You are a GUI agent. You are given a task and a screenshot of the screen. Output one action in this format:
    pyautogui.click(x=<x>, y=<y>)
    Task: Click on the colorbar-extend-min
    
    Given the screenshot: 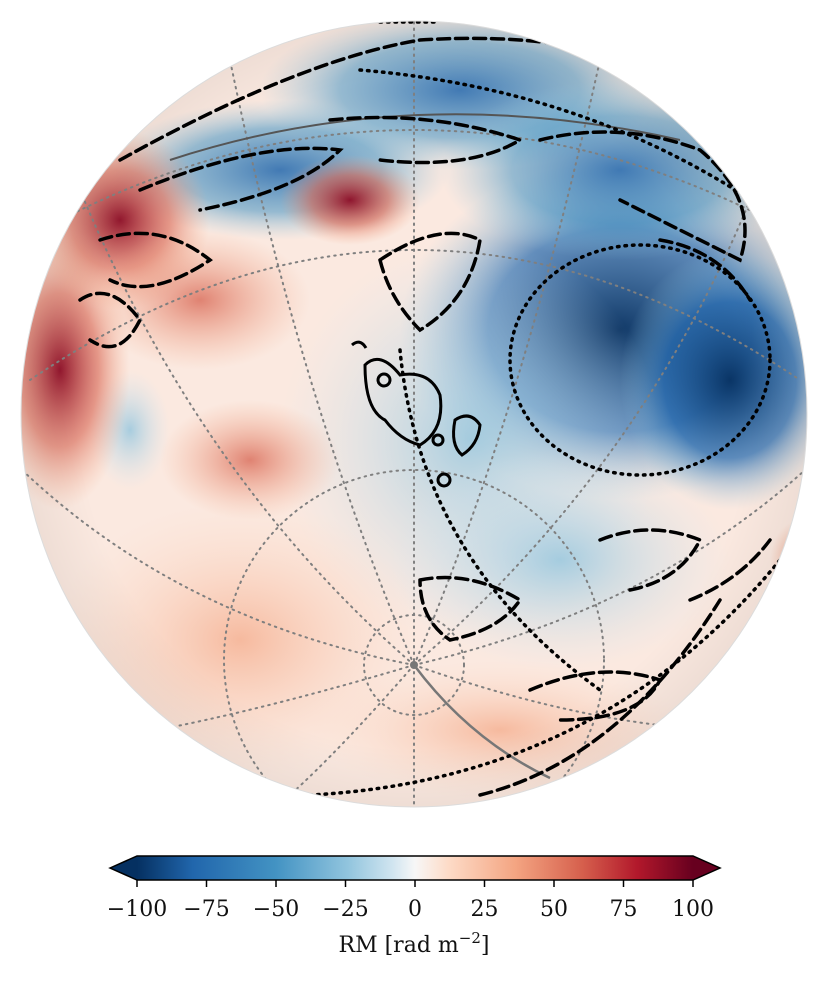 What is the action you would take?
    pyautogui.click(x=123, y=868)
    